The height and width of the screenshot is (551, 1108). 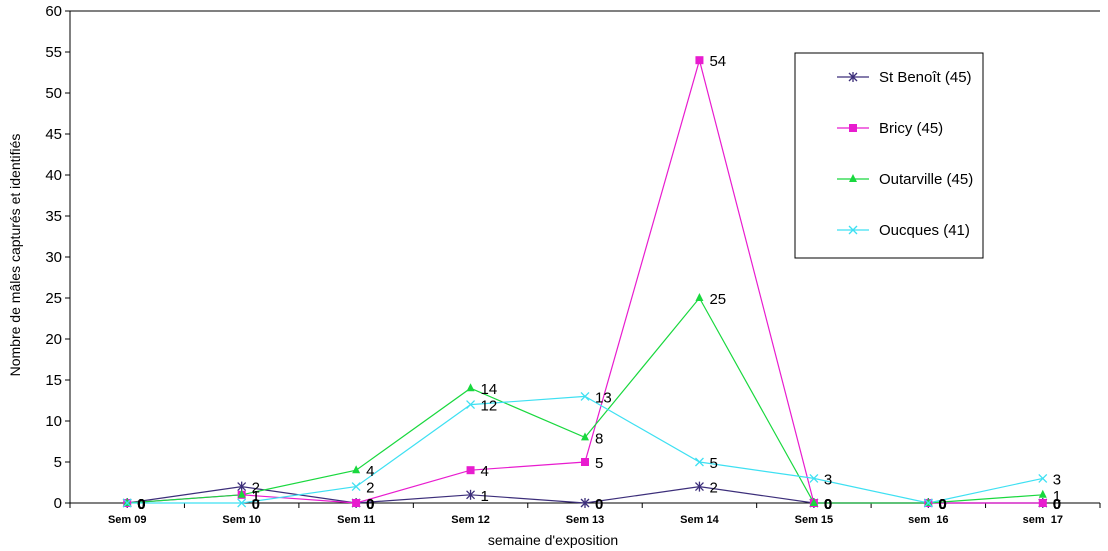 I want to click on data-label: 14, so click(x=489, y=389).